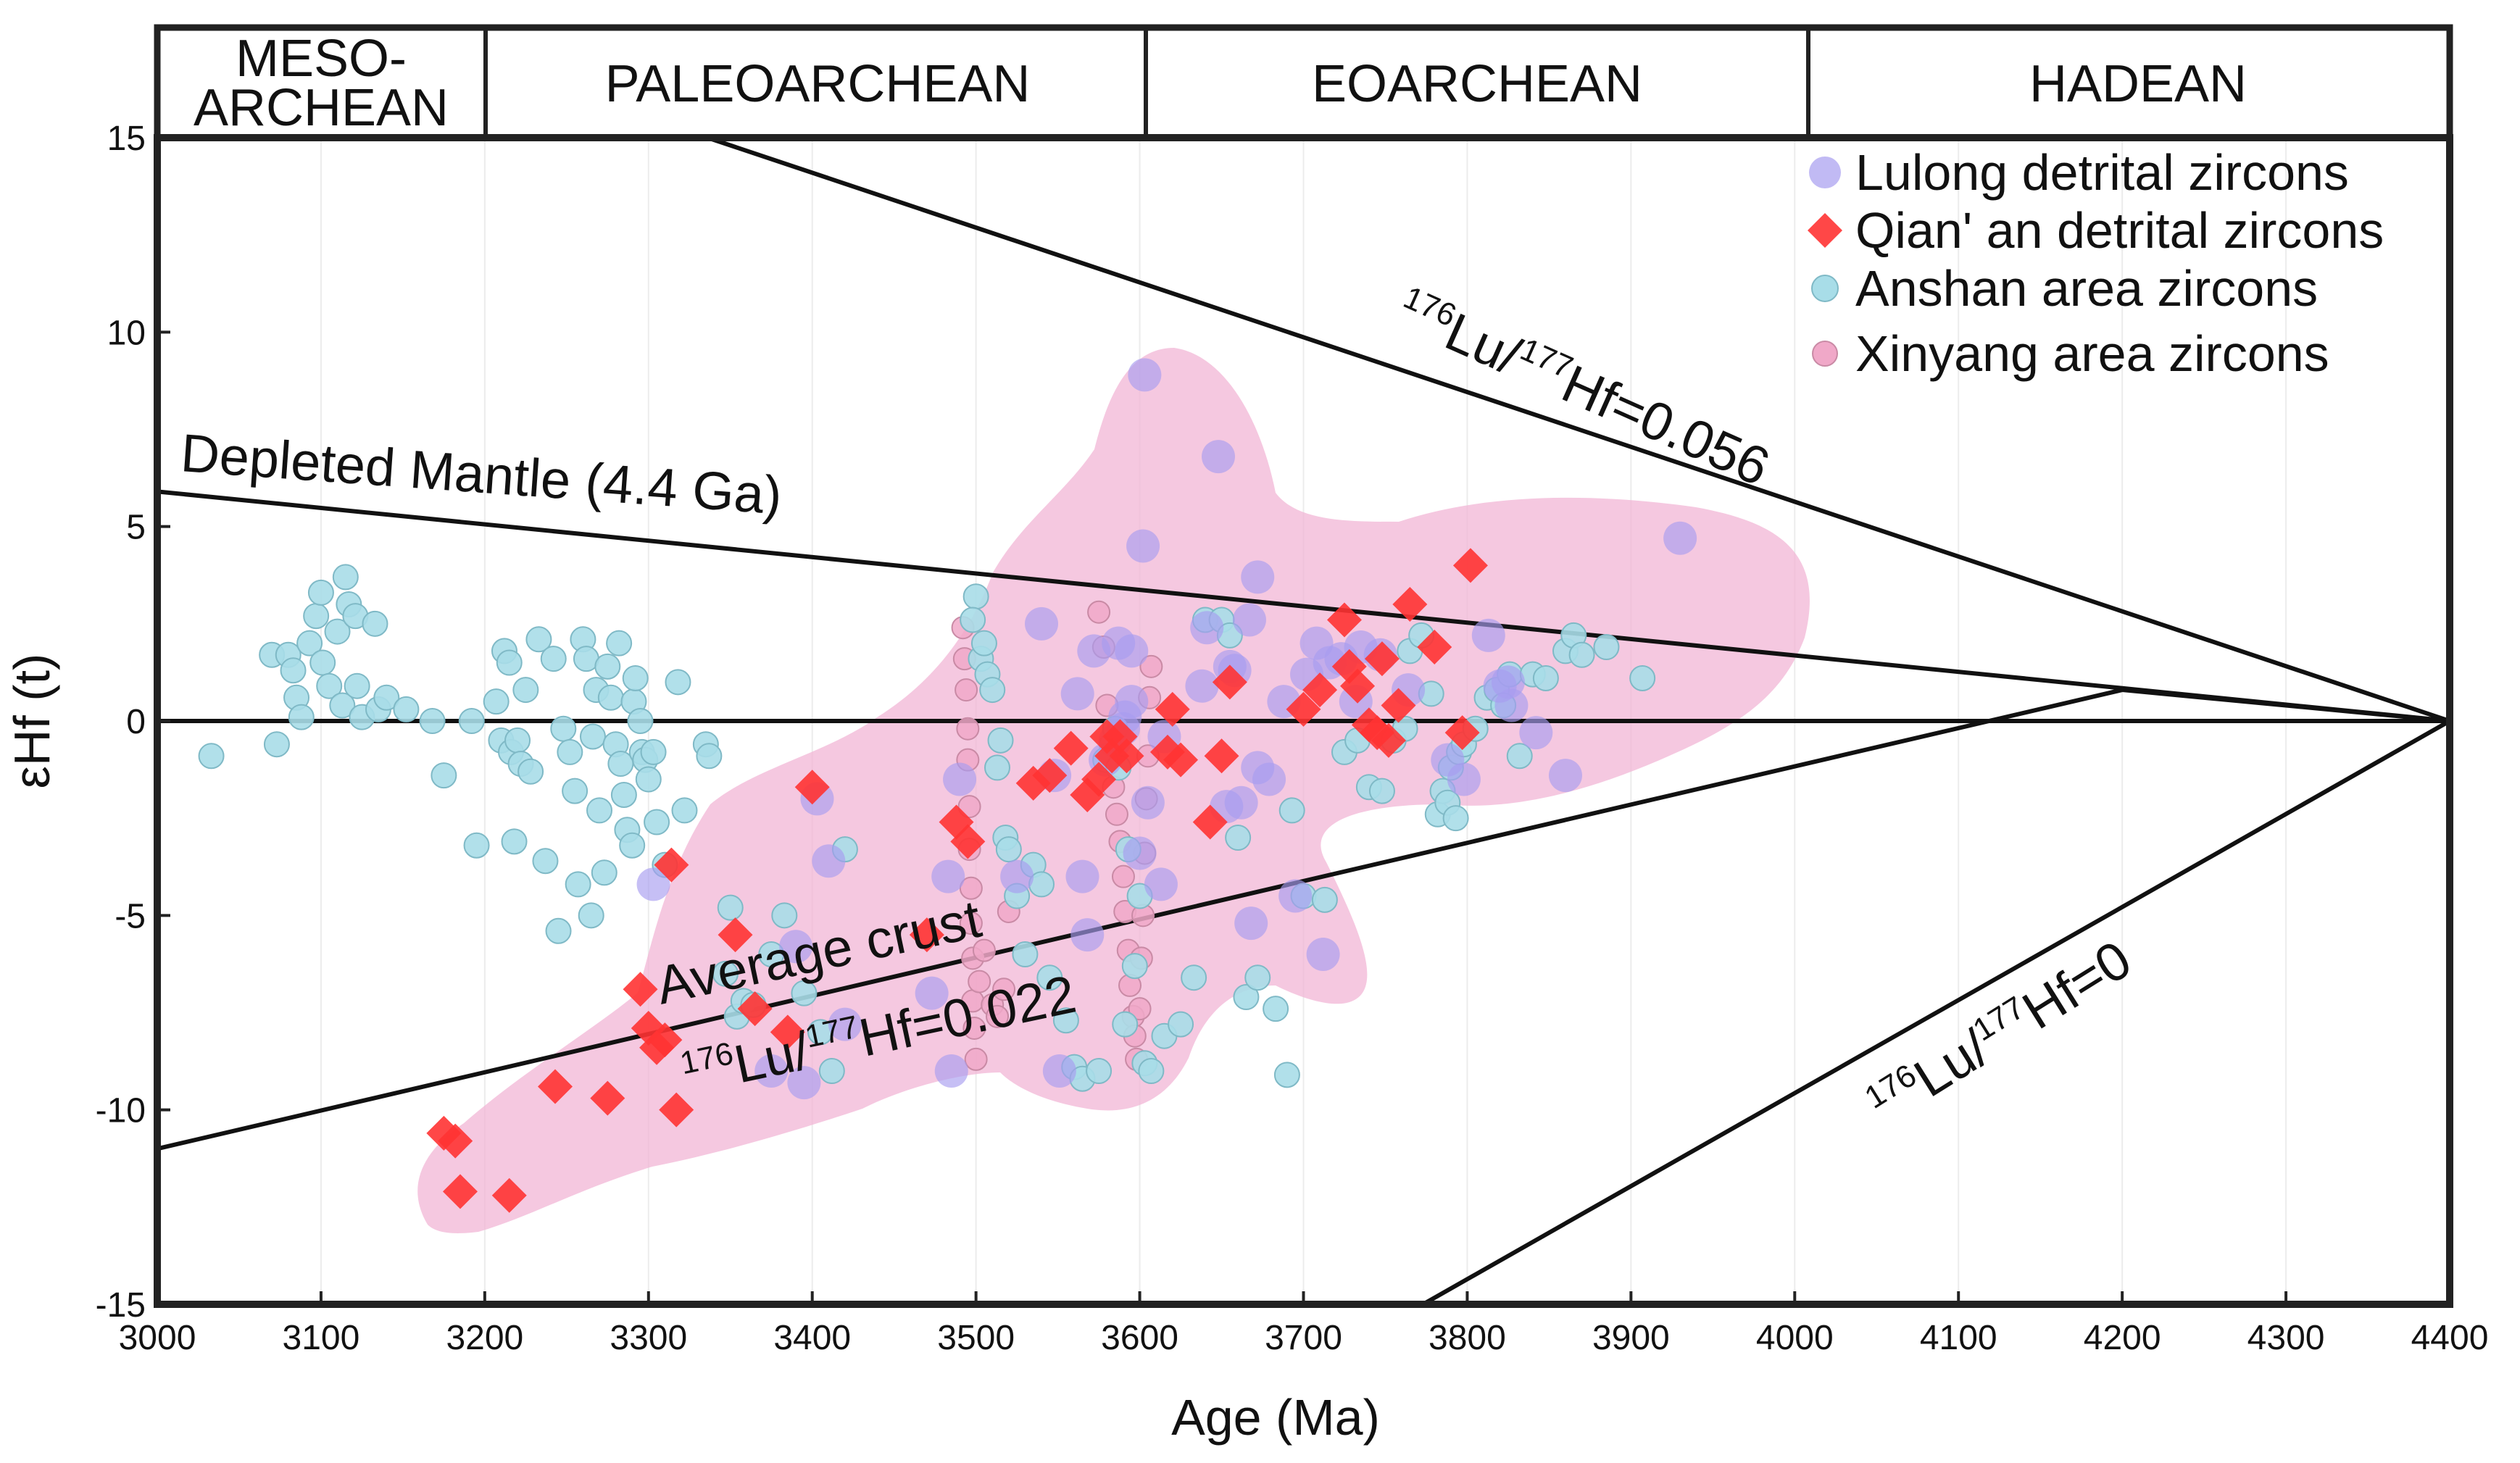  Describe the element at coordinates (1825, 288) in the screenshot. I see `legend-marker-anshan` at that location.